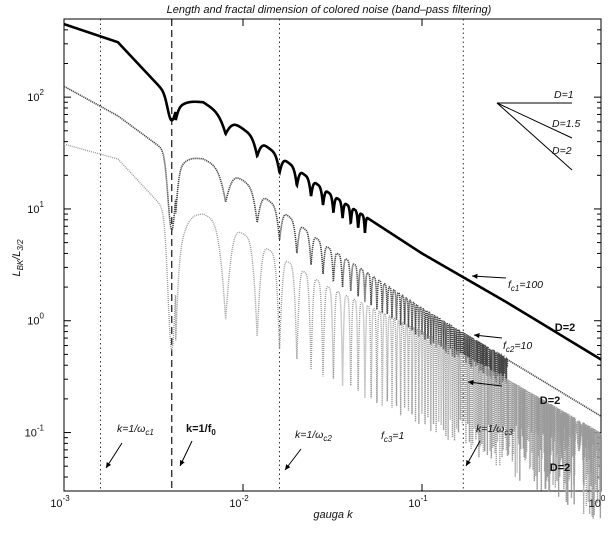  Describe the element at coordinates (20, 245) in the screenshot. I see `y-axis-label-sub-32: 3/2` at that location.